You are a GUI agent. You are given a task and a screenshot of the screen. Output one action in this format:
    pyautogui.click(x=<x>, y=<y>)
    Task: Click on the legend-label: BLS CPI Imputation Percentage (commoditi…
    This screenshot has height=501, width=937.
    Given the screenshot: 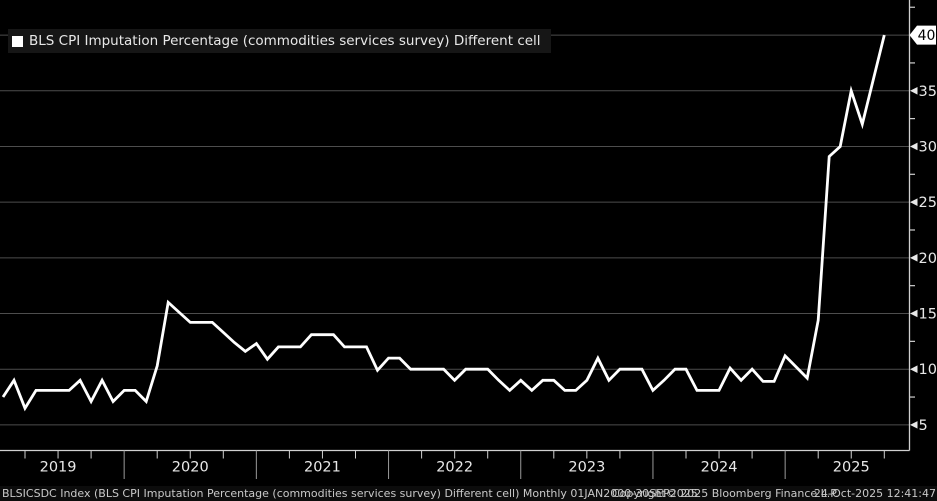 What is the action you would take?
    pyautogui.click(x=285, y=41)
    